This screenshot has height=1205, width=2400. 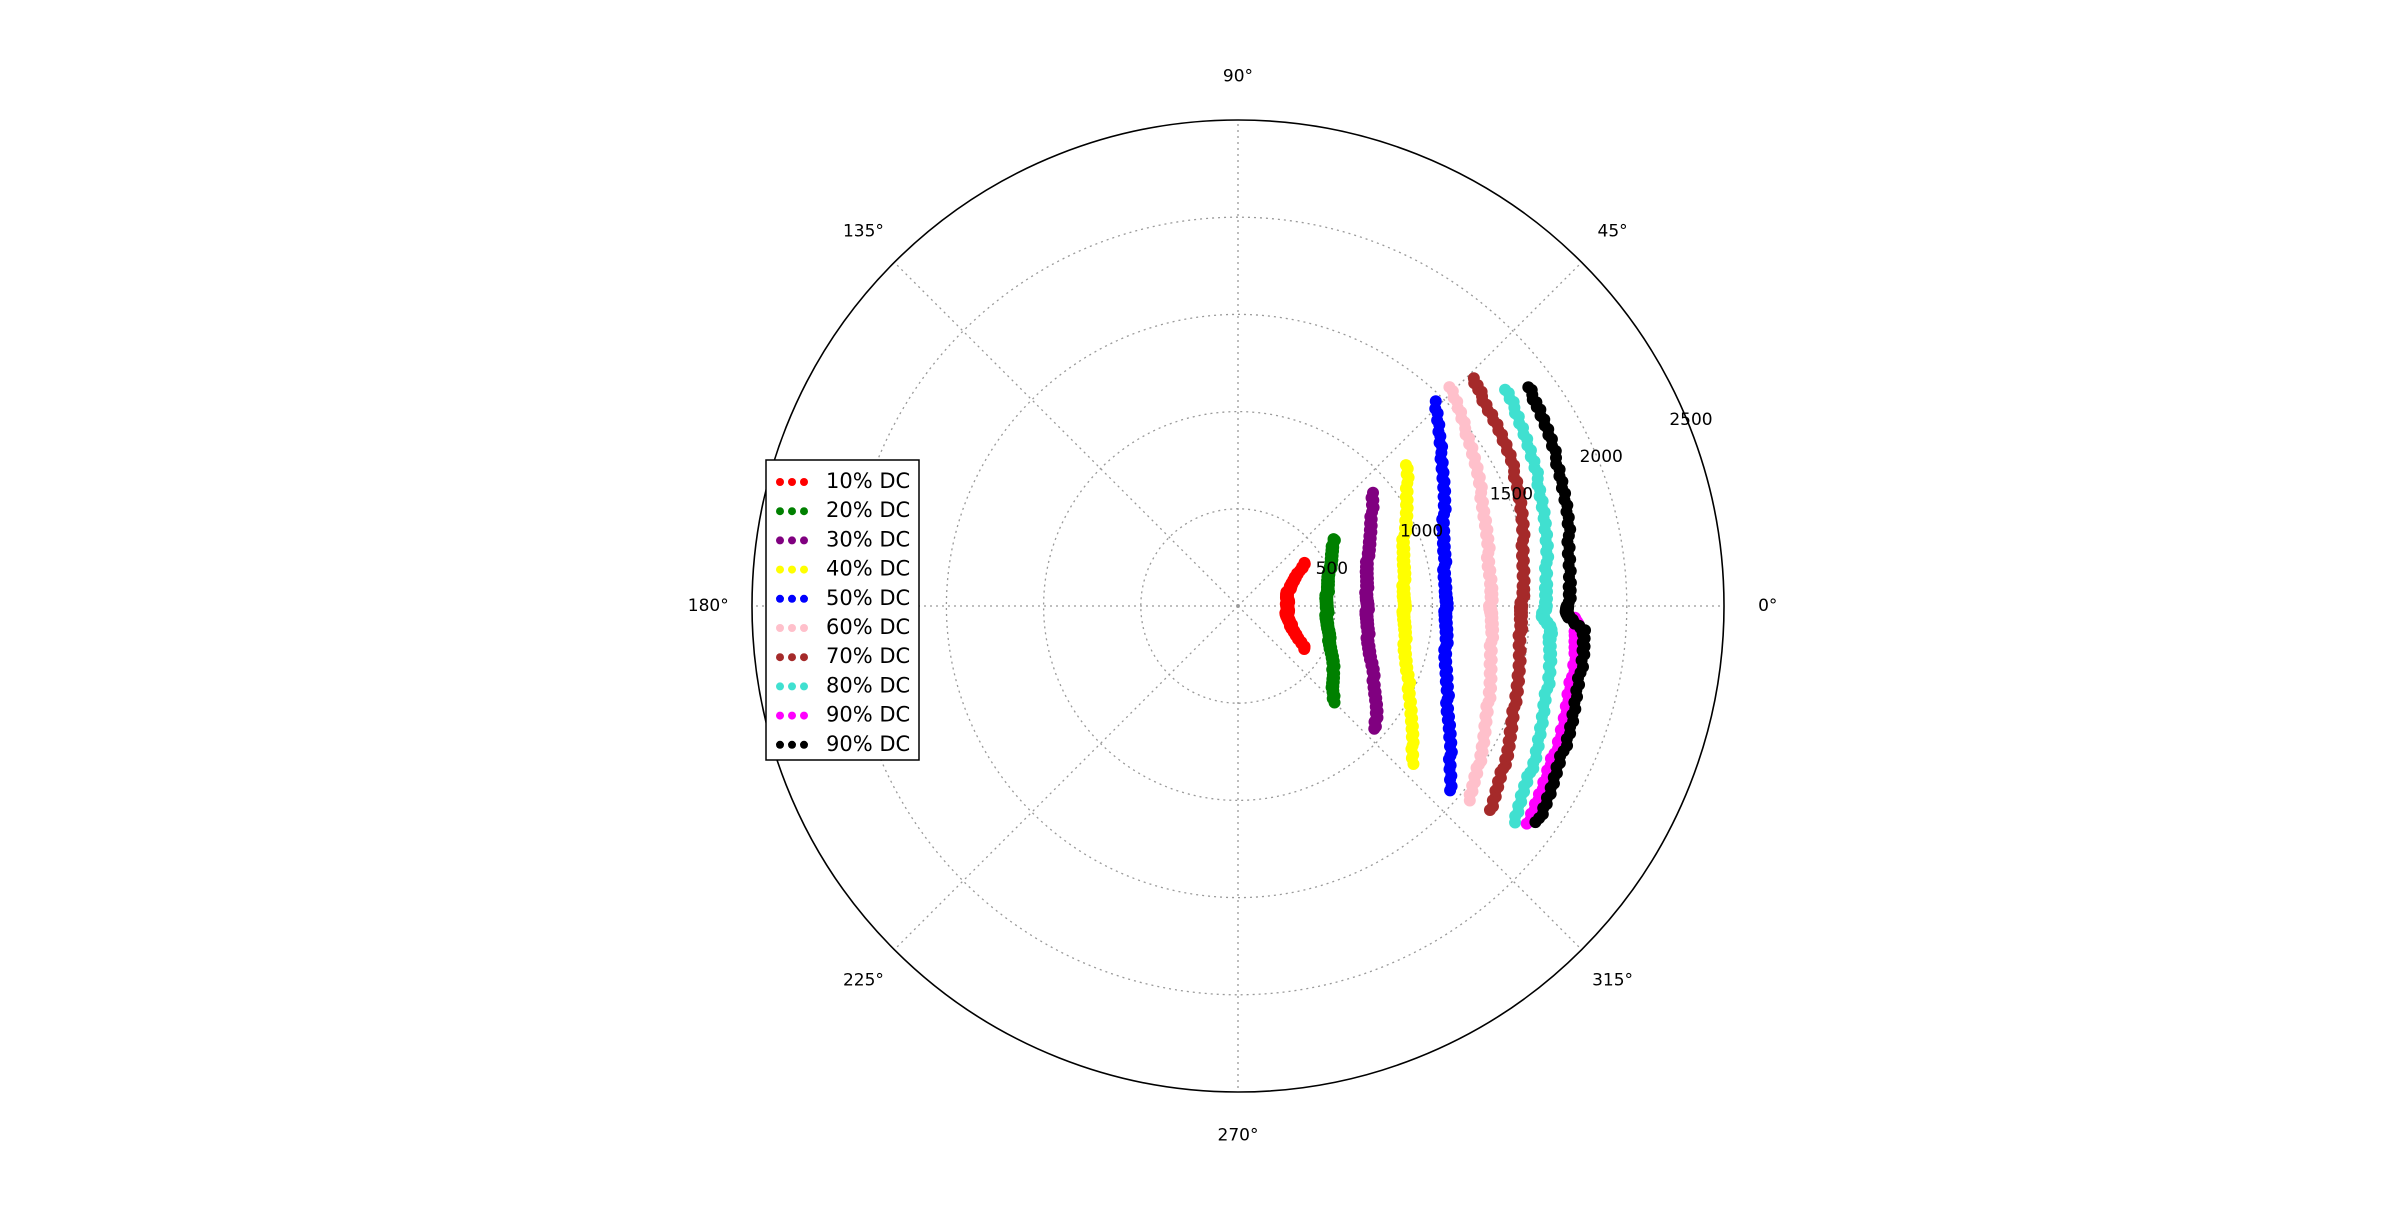 What do you see at coordinates (1690, 420) in the screenshot?
I see `r-tick-label: 2500` at bounding box center [1690, 420].